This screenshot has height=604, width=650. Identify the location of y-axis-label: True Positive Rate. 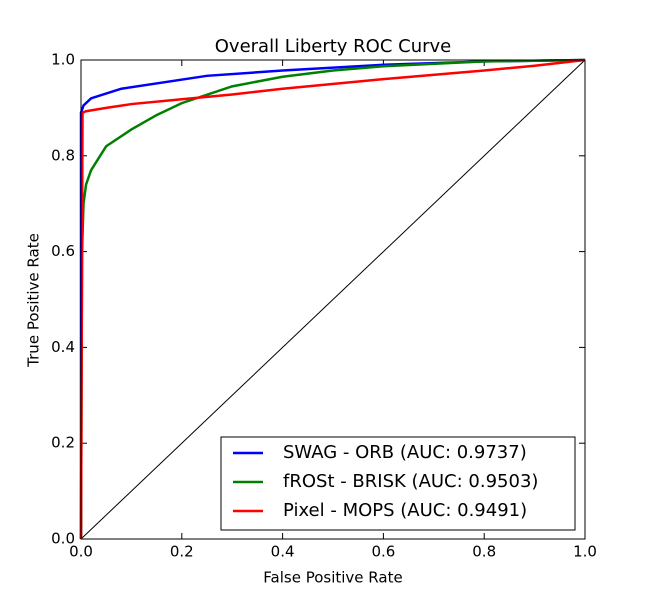
(34, 300).